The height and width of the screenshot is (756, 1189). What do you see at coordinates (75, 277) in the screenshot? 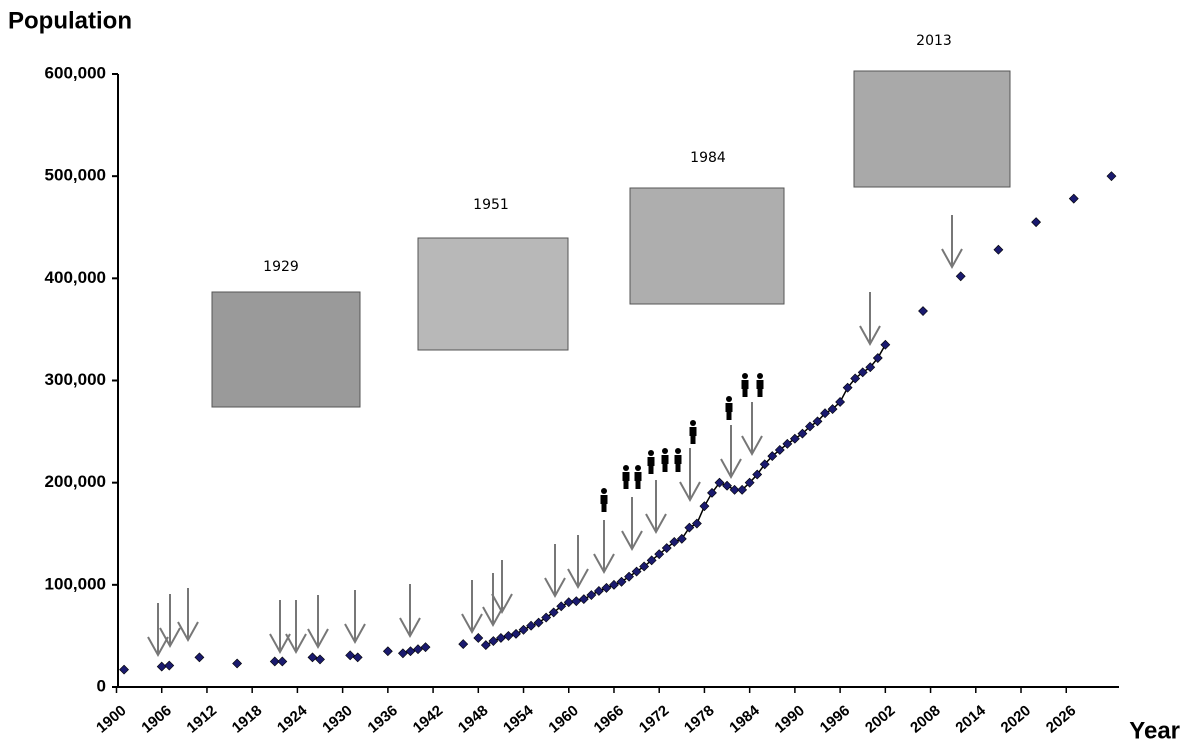
I see `y-tick-label: 400,000` at bounding box center [75, 277].